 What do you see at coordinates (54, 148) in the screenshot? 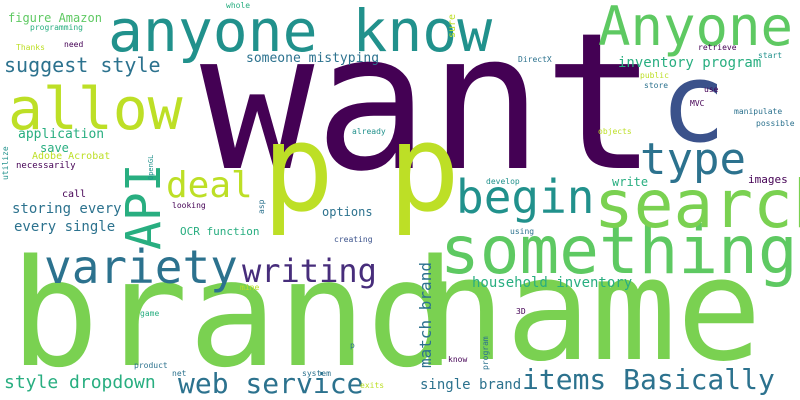
I see `word-save: save` at bounding box center [54, 148].